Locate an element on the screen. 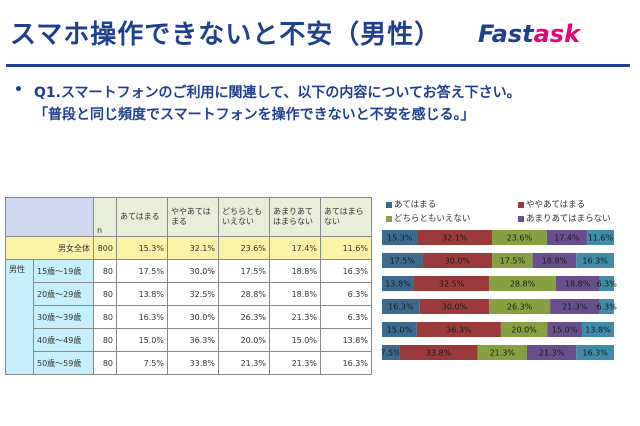  bar-value-label: 7.5% is located at coordinates (391, 353).